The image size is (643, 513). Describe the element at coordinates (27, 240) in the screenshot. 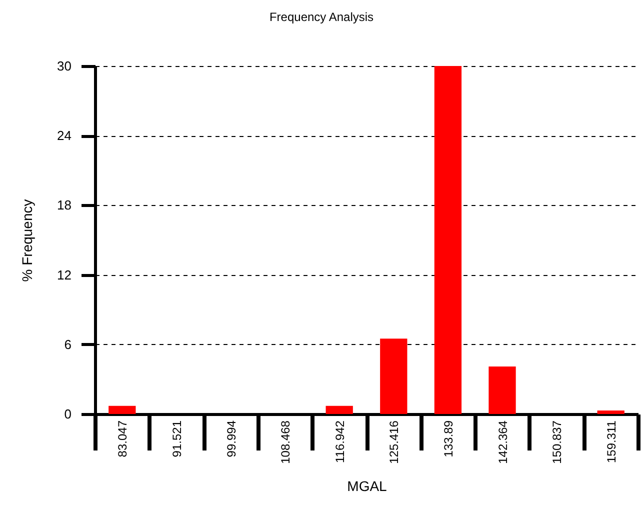

I see `y-axis-title: % Frequency` at that location.